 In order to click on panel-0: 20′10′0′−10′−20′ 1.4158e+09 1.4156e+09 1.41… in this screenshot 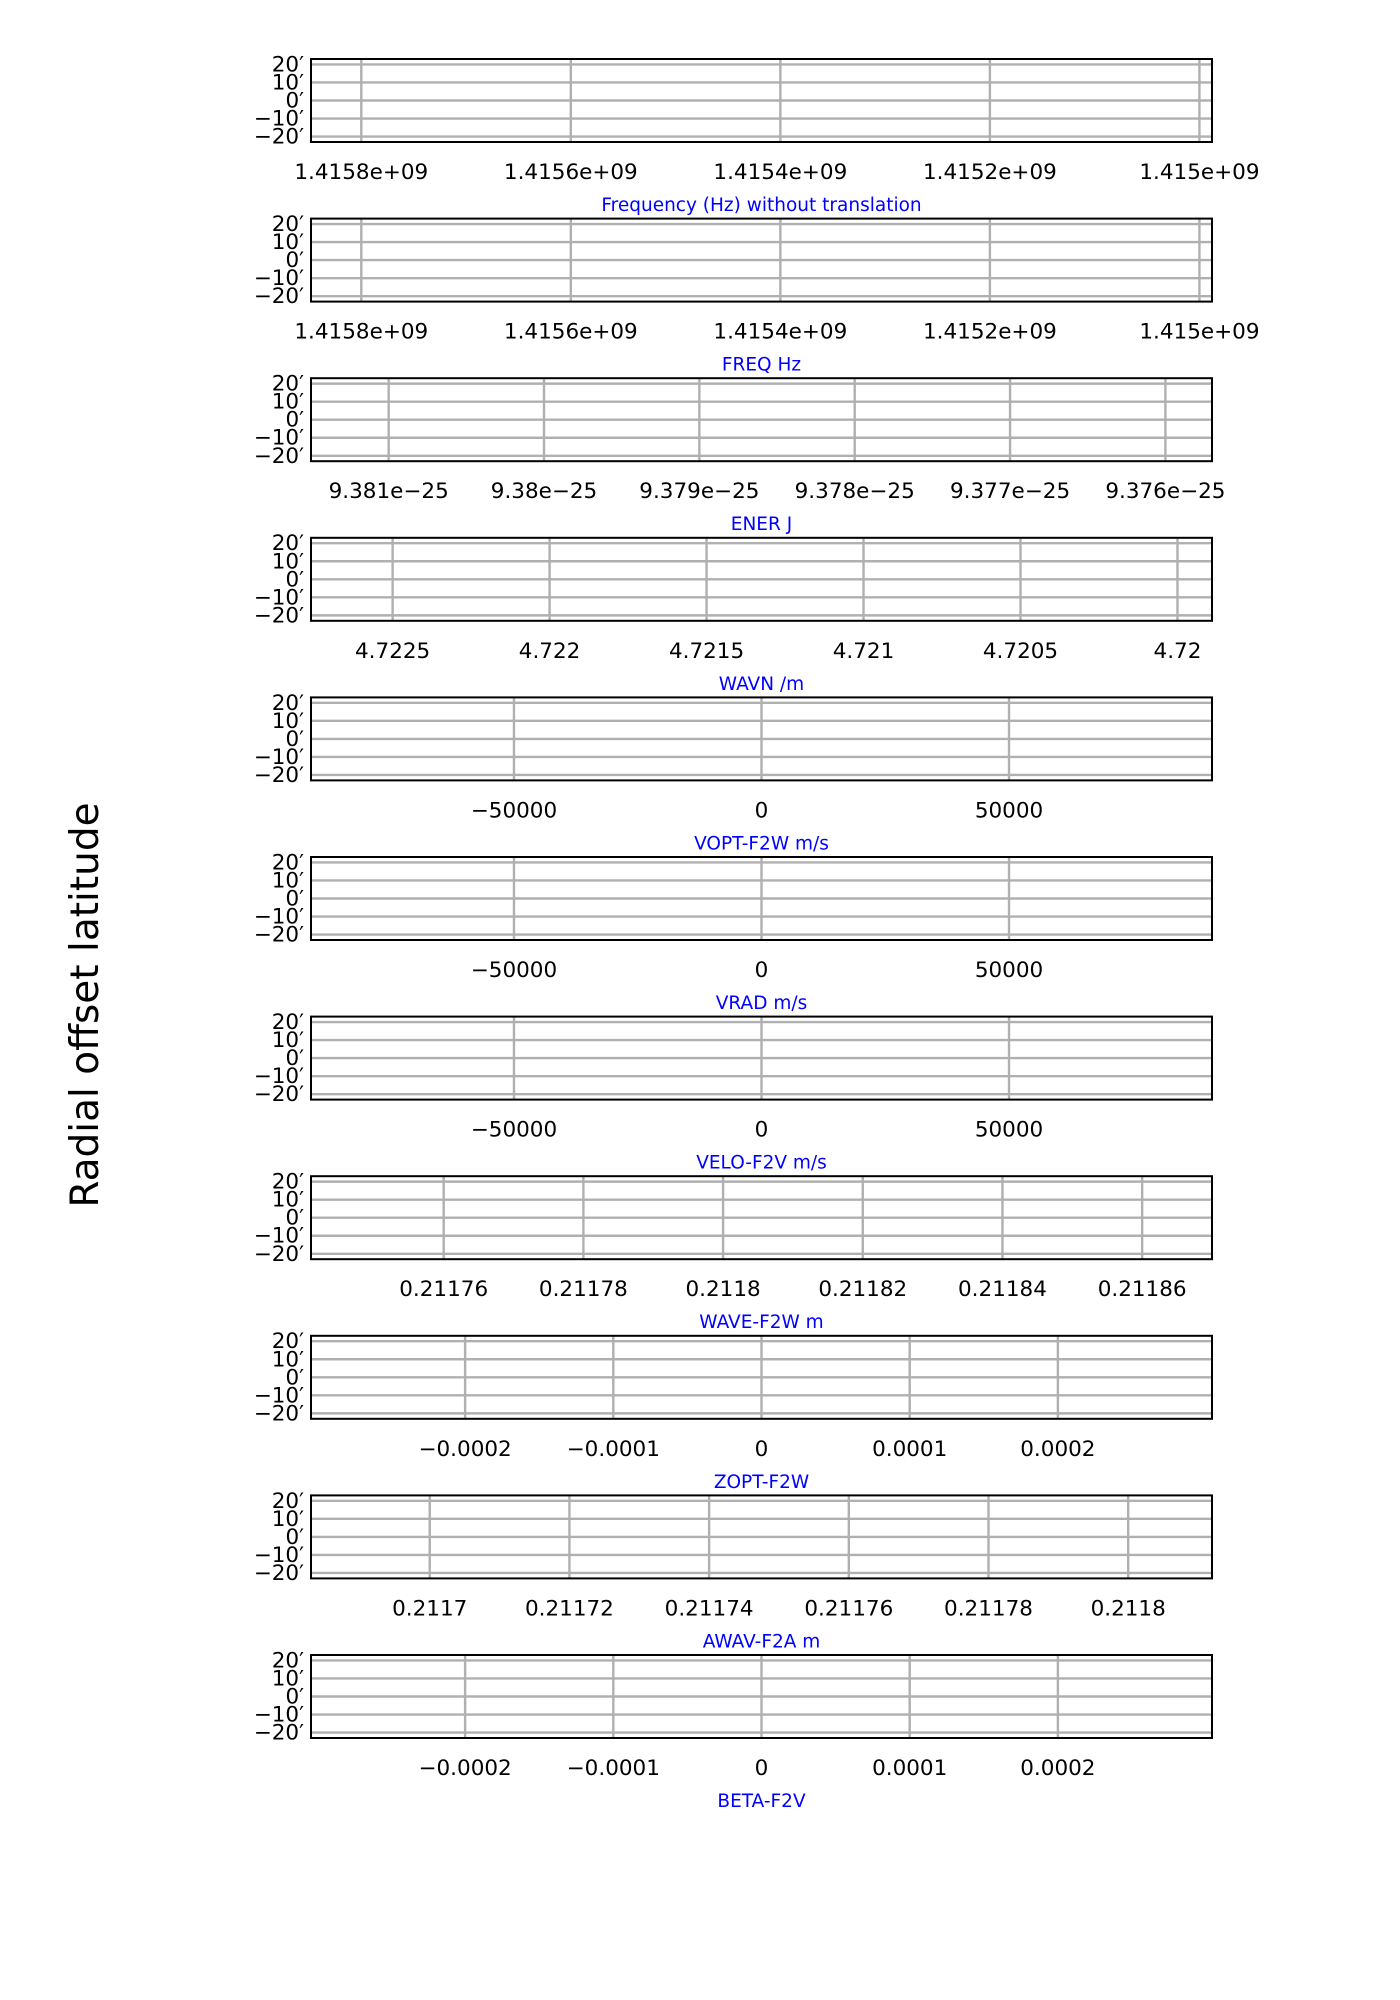, I will do `click(757, 134)`.